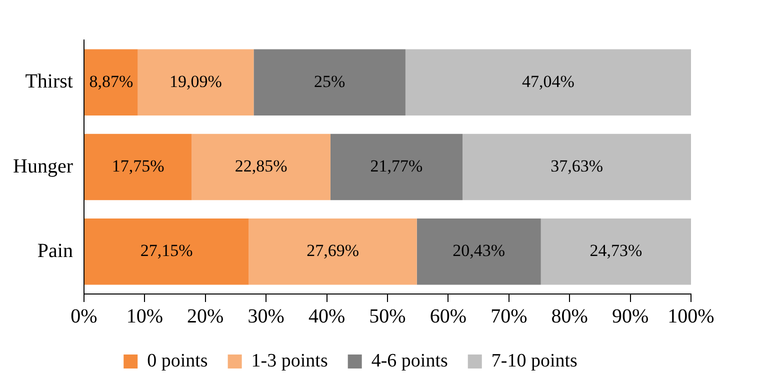 The height and width of the screenshot is (391, 771). Describe the element at coordinates (569, 316) in the screenshot. I see `x-tick-label: 80%` at that location.